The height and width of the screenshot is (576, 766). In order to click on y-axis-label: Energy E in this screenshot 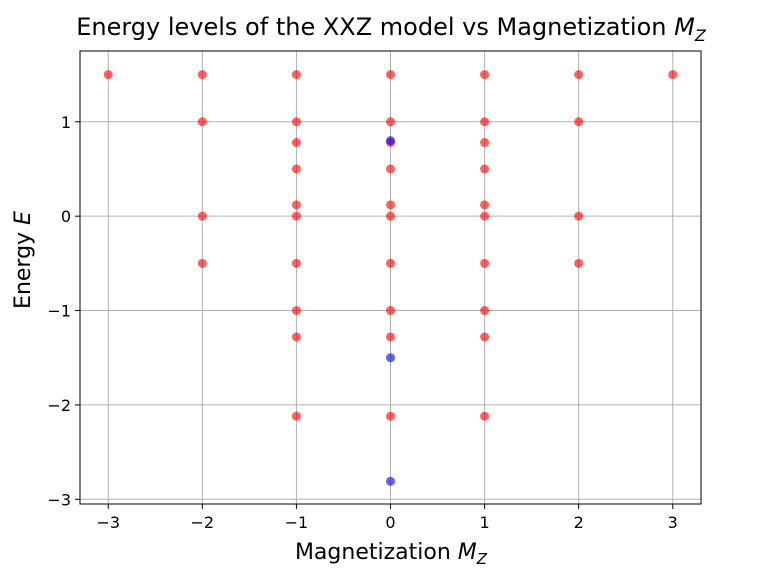, I will do `click(23, 260)`.